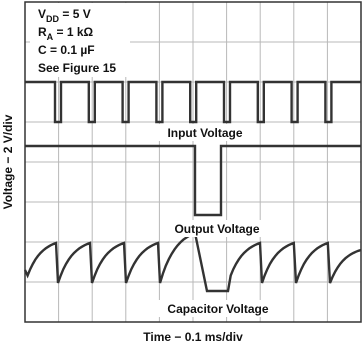  Describe the element at coordinates (75, 14) in the screenshot. I see `condition-text: = 5 V` at that location.